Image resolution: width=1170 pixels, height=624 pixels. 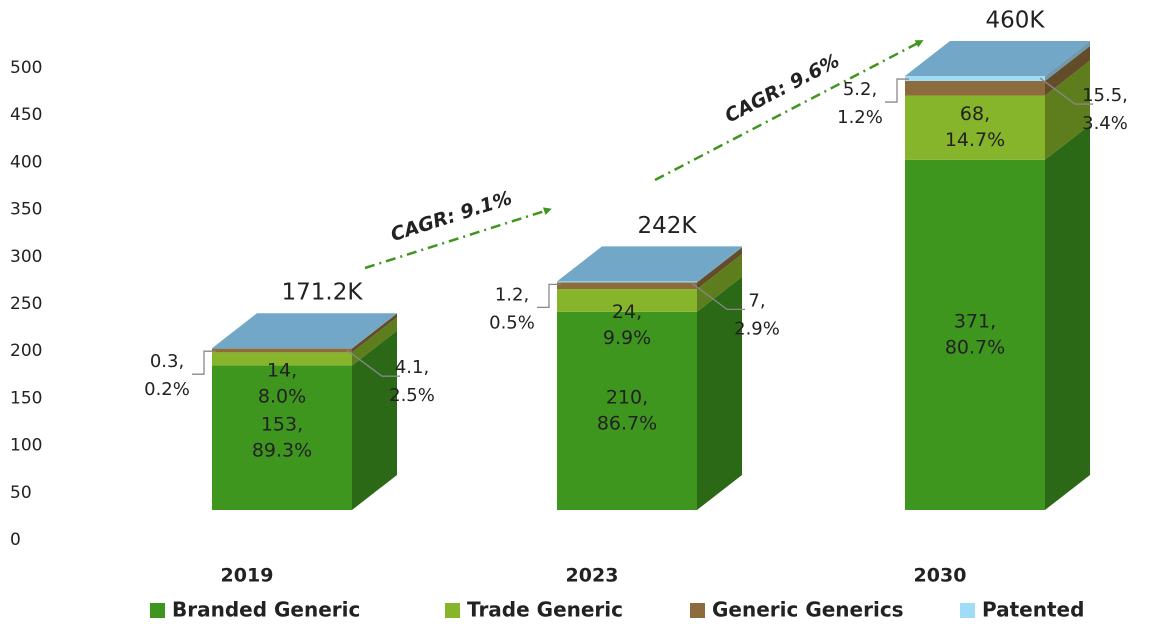 I want to click on annotation: CAGR: 9.1%, so click(x=451, y=216).